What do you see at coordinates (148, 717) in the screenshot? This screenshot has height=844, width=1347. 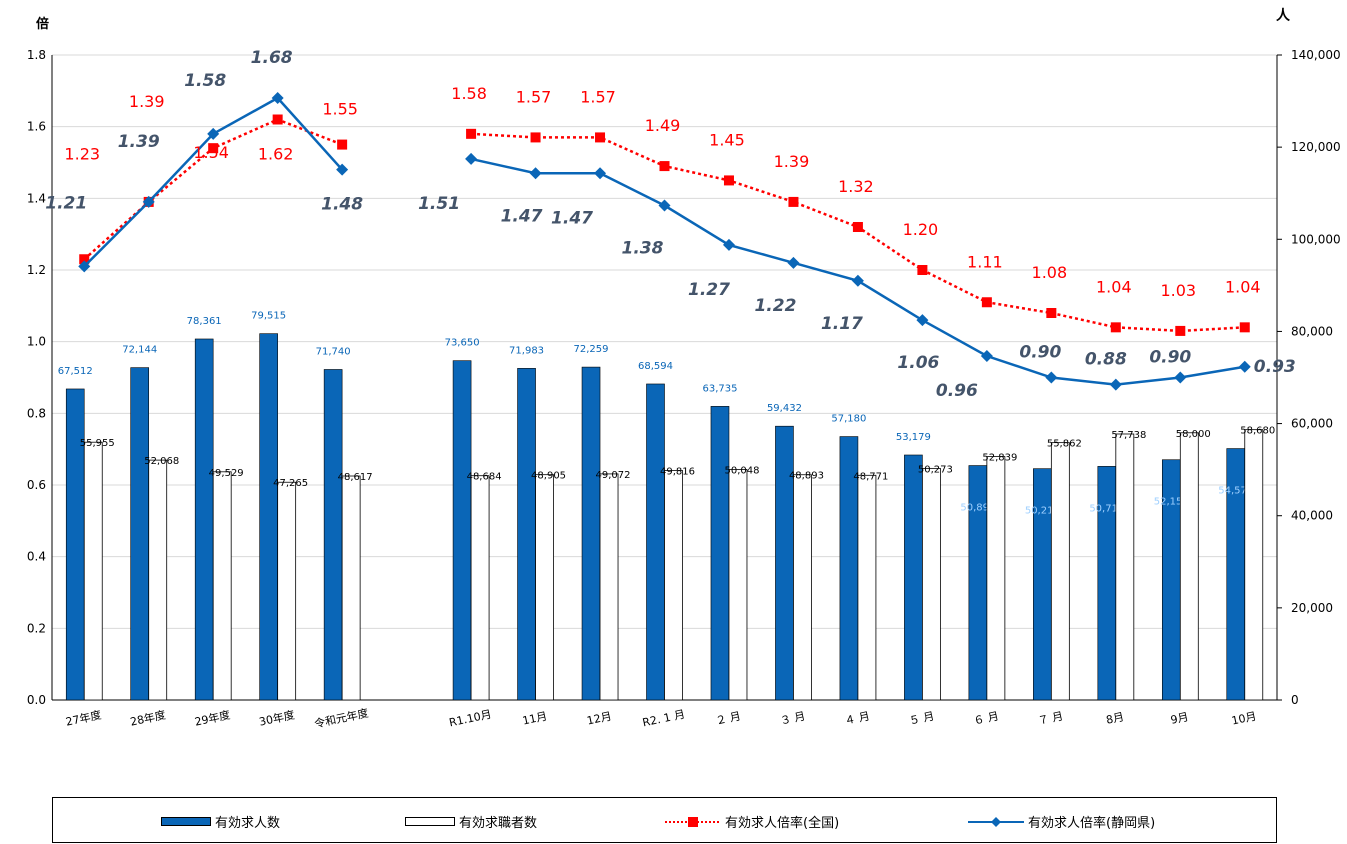 I see `x-tick-label: 28年度` at bounding box center [148, 717].